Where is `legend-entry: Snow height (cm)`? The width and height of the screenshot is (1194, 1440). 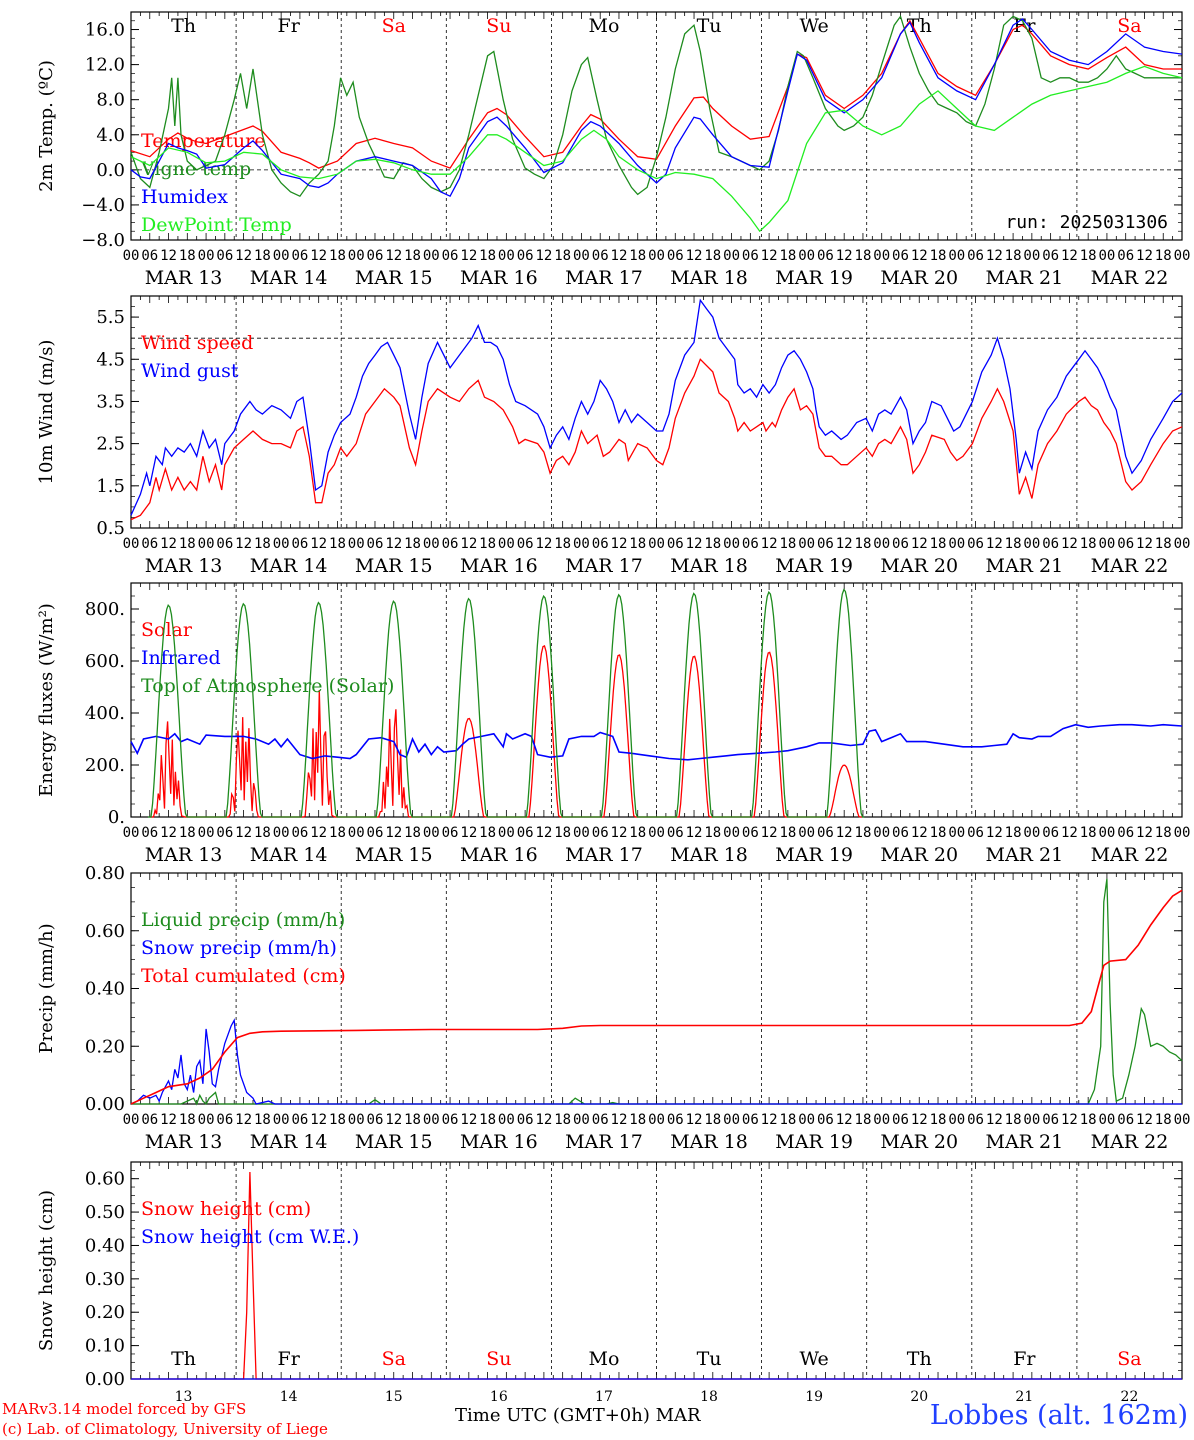 legend-entry: Snow height (cm) is located at coordinates (226, 1209).